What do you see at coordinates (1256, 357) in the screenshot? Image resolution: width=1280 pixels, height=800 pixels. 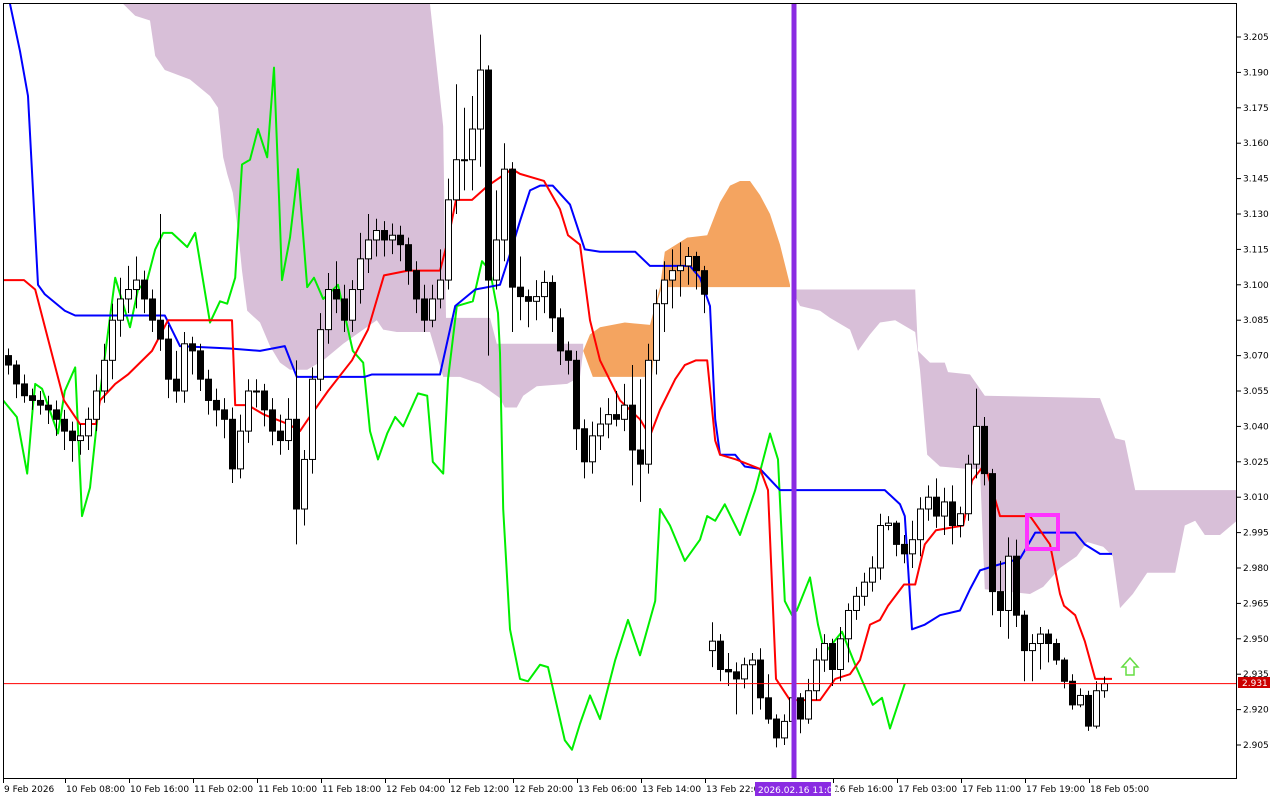 I see `price-tick-label: 3.070` at bounding box center [1256, 357].